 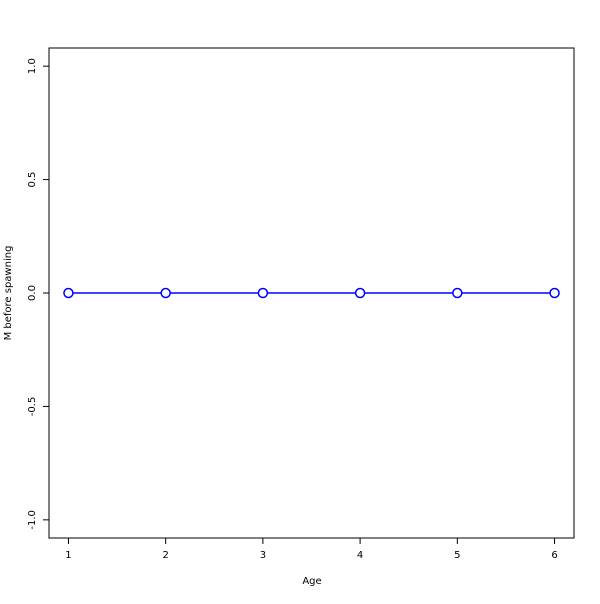 What do you see at coordinates (311, 293) in the screenshot?
I see `series` at bounding box center [311, 293].